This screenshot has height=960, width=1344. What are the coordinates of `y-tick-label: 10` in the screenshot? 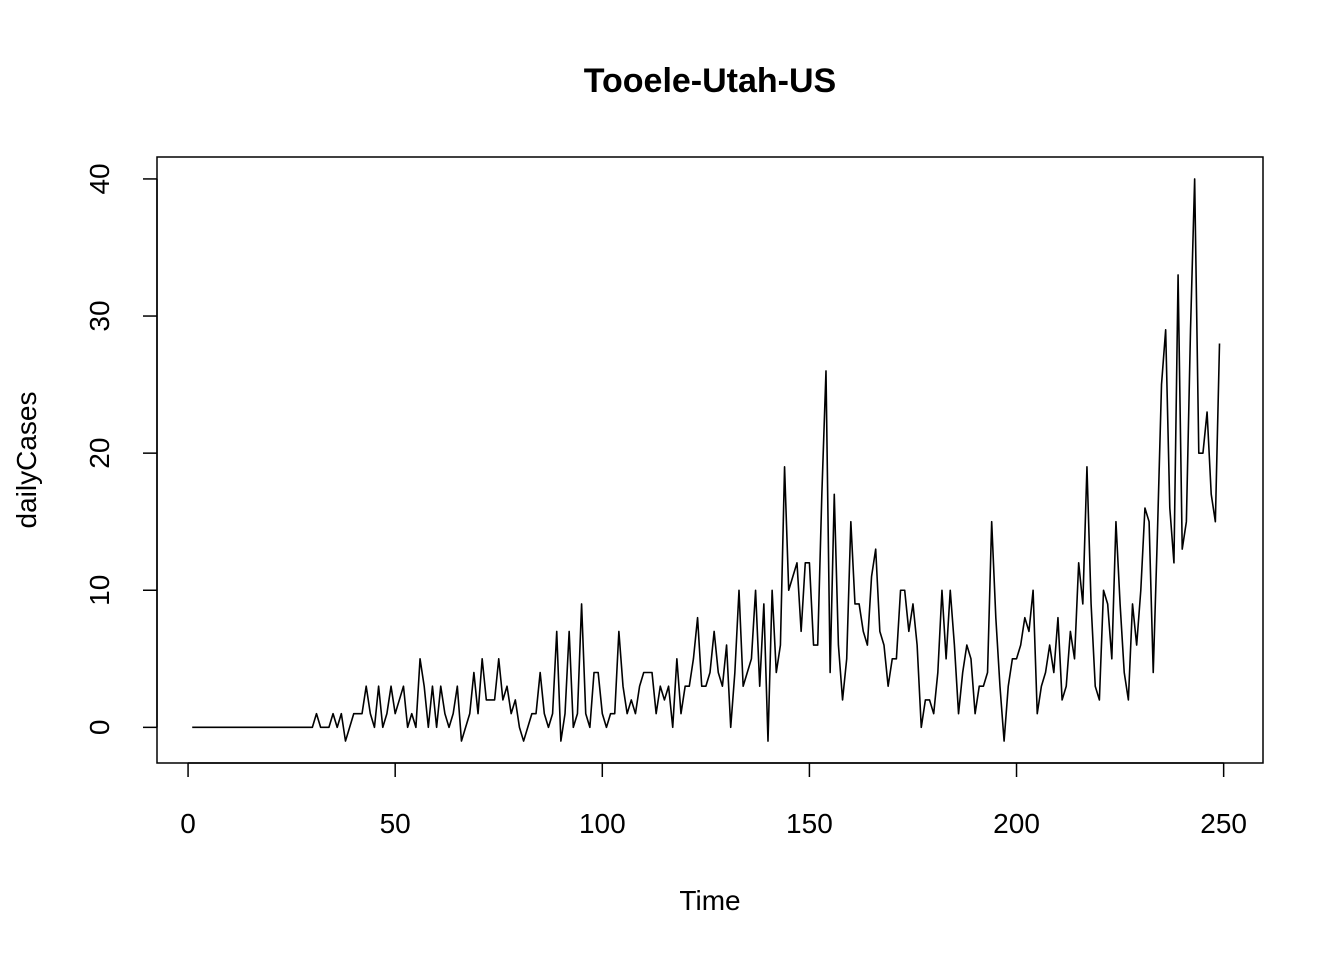 It's located at (99, 590).